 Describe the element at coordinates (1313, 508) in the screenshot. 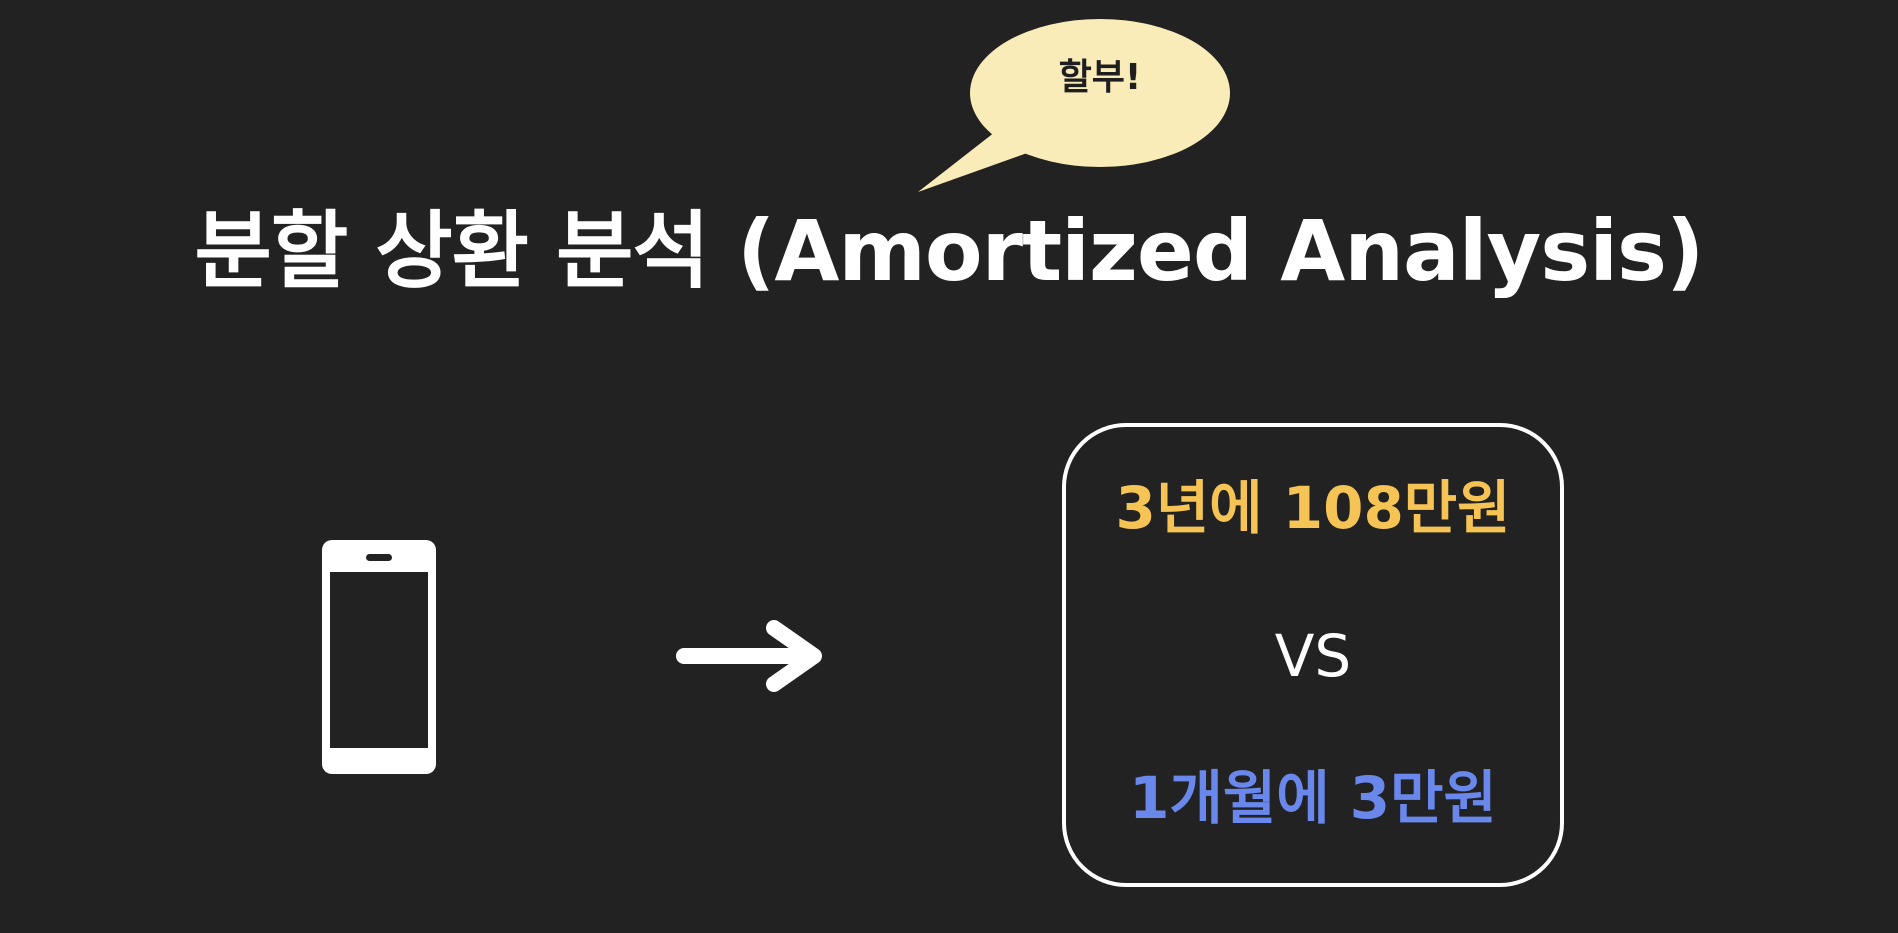

I see `option-three-years: 3년에 108만원` at that location.